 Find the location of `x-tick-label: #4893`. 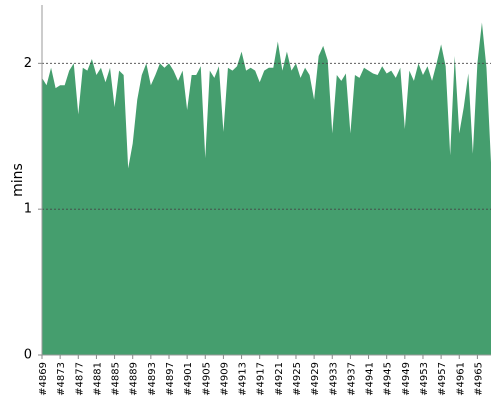

x-tick-label: #4893 is located at coordinates (152, 379).